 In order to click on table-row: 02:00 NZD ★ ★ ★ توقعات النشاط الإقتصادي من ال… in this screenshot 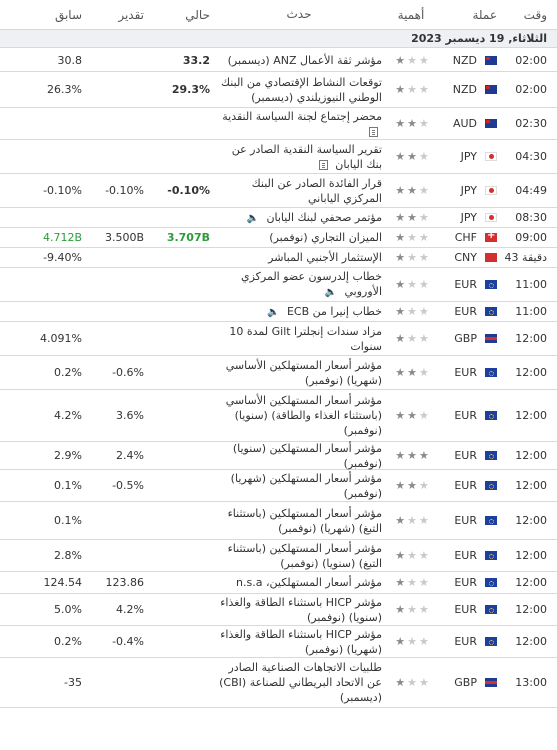, I will do `click(278, 90)`.